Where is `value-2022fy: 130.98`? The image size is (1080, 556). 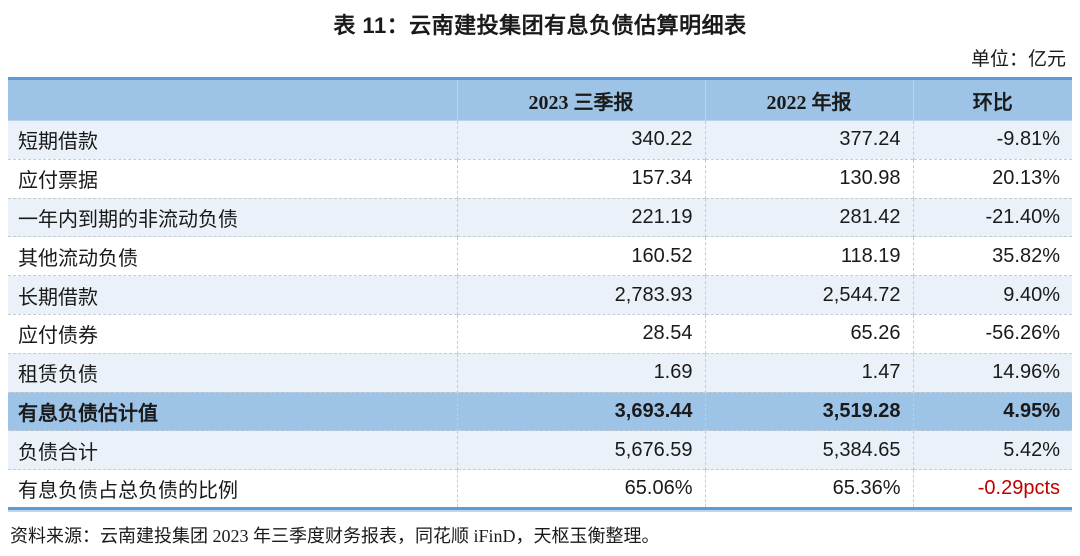 value-2022fy: 130.98 is located at coordinates (808, 178).